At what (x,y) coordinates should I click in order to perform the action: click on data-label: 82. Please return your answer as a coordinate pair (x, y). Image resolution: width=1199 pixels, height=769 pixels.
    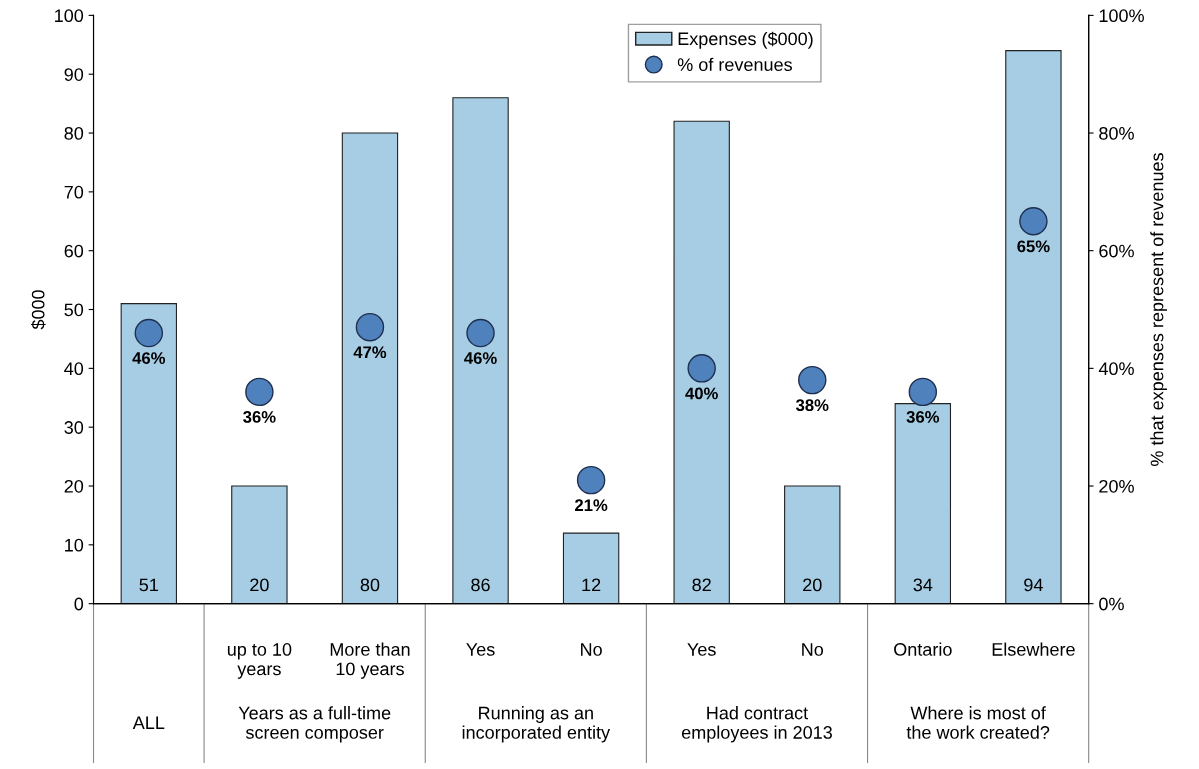
    Looking at the image, I should click on (701, 585).